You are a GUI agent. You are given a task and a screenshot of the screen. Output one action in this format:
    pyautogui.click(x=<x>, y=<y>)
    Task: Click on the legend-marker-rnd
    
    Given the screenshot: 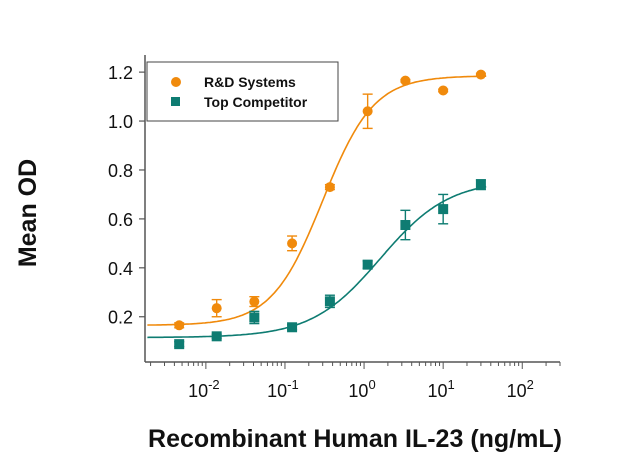 What is the action you would take?
    pyautogui.click(x=176, y=82)
    